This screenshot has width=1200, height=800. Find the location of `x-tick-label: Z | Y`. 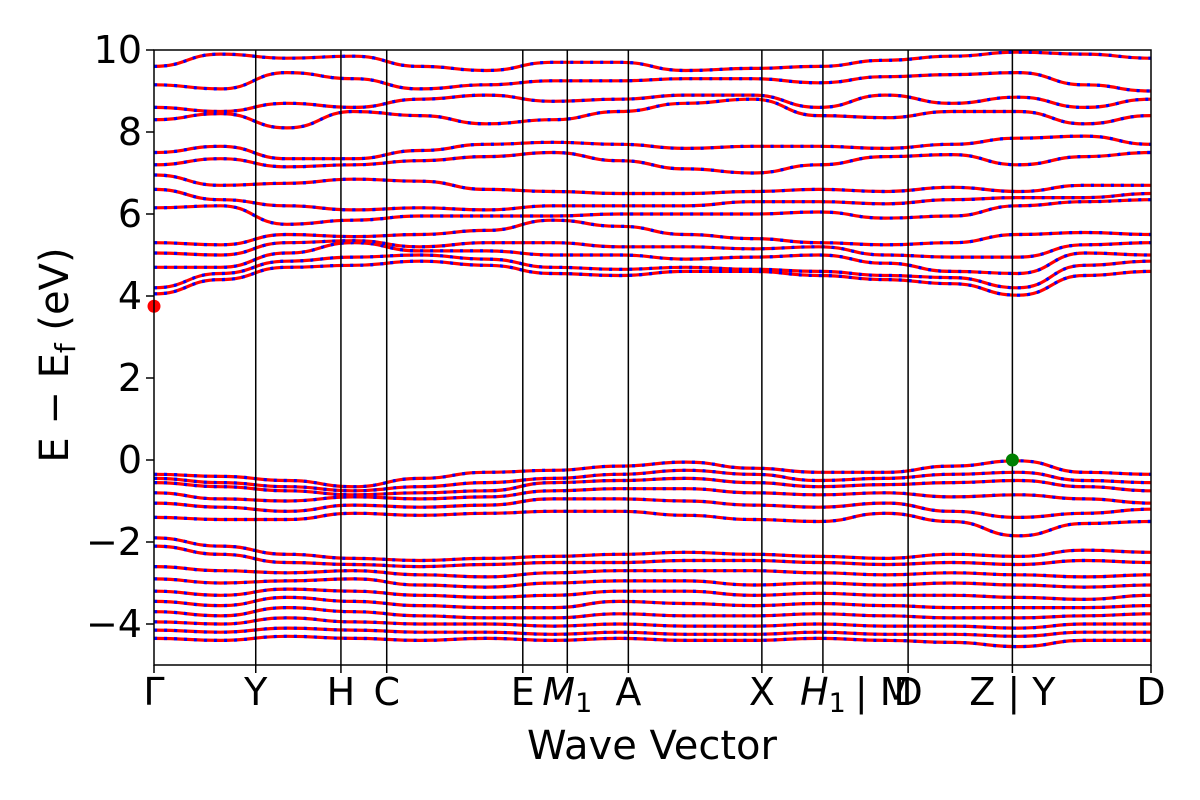

x-tick-label: Z | Y is located at coordinates (1012, 692).